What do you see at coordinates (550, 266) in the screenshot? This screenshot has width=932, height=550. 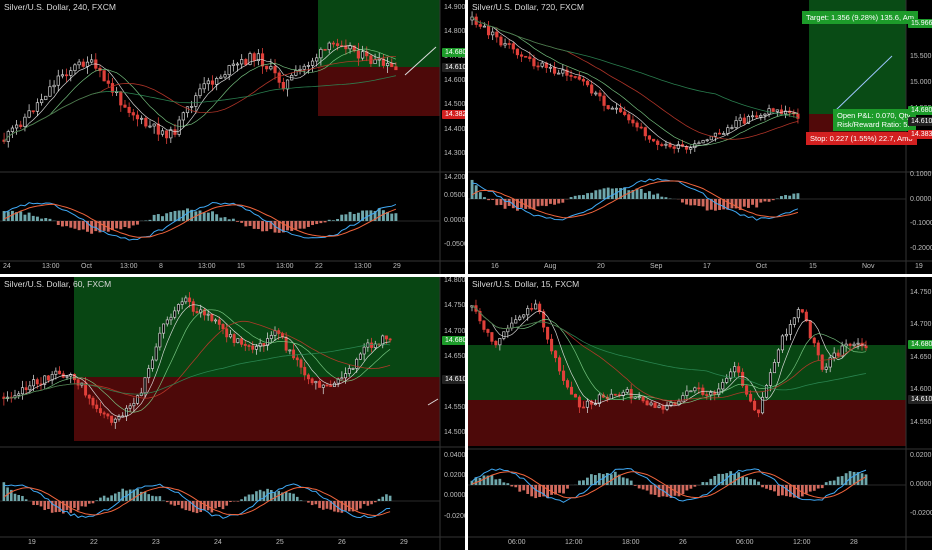 I see `time-axis-tick: Aug` at bounding box center [550, 266].